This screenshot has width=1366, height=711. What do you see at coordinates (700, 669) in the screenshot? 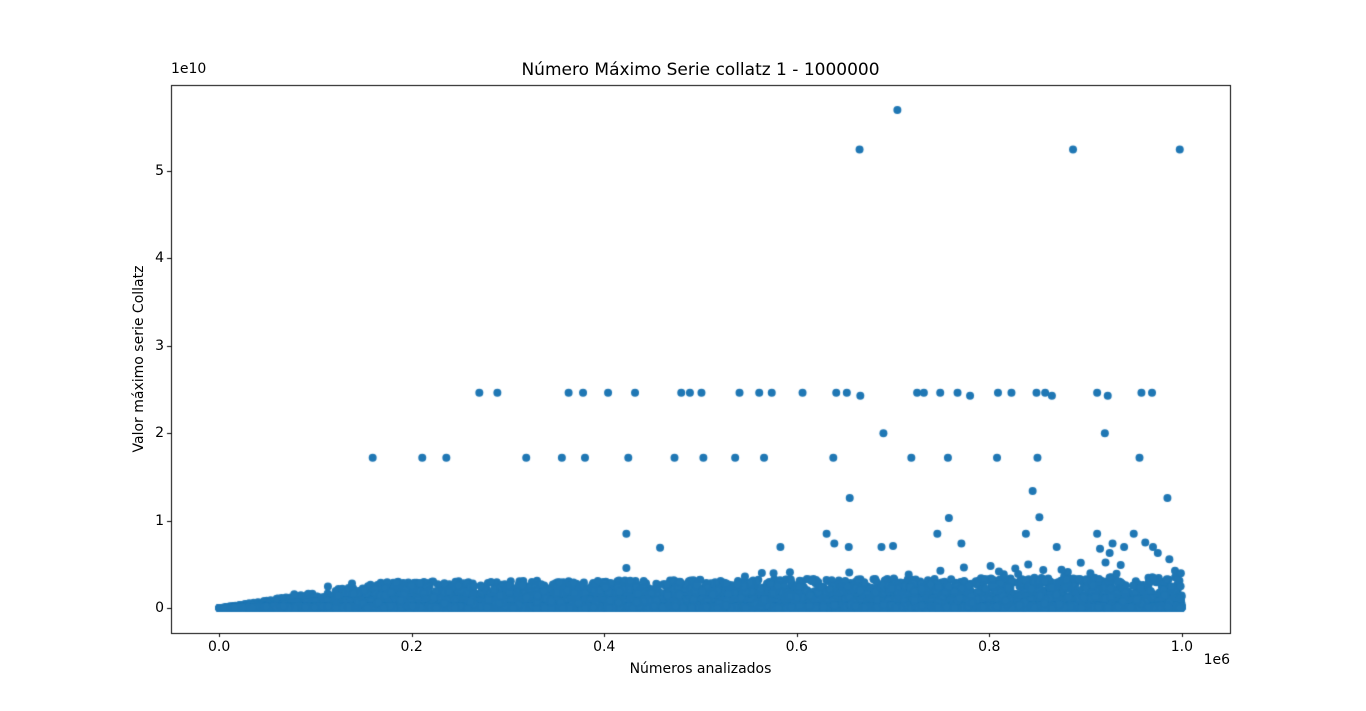
I see `x-axis-label: Números analizados` at bounding box center [700, 669].